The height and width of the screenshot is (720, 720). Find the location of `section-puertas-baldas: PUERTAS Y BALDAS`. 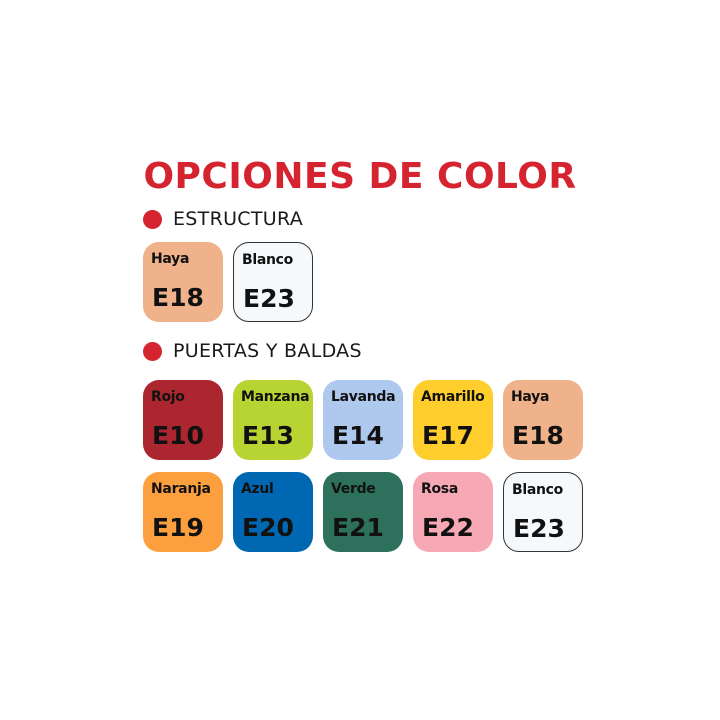

section-puertas-baldas: PUERTAS Y BALDAS is located at coordinates (252, 351).